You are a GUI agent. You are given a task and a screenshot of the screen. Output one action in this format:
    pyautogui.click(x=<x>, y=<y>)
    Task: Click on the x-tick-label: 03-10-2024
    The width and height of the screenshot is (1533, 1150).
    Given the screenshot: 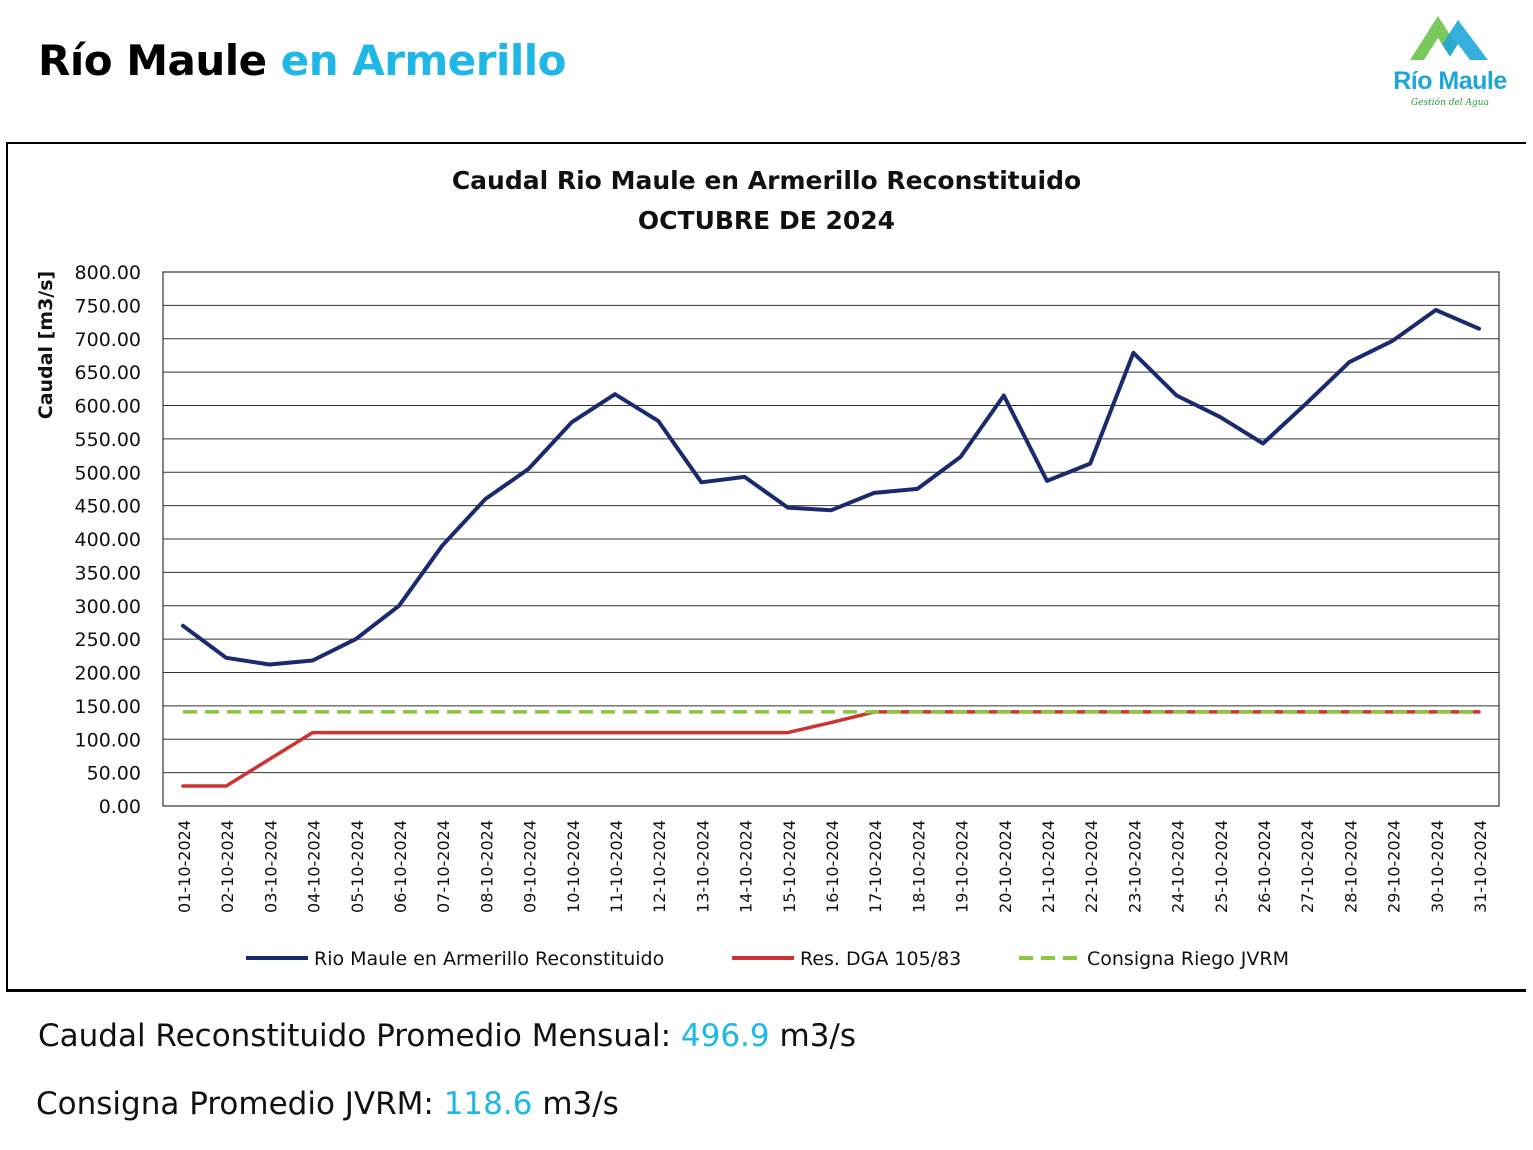 What is the action you would take?
    pyautogui.click(x=270, y=866)
    